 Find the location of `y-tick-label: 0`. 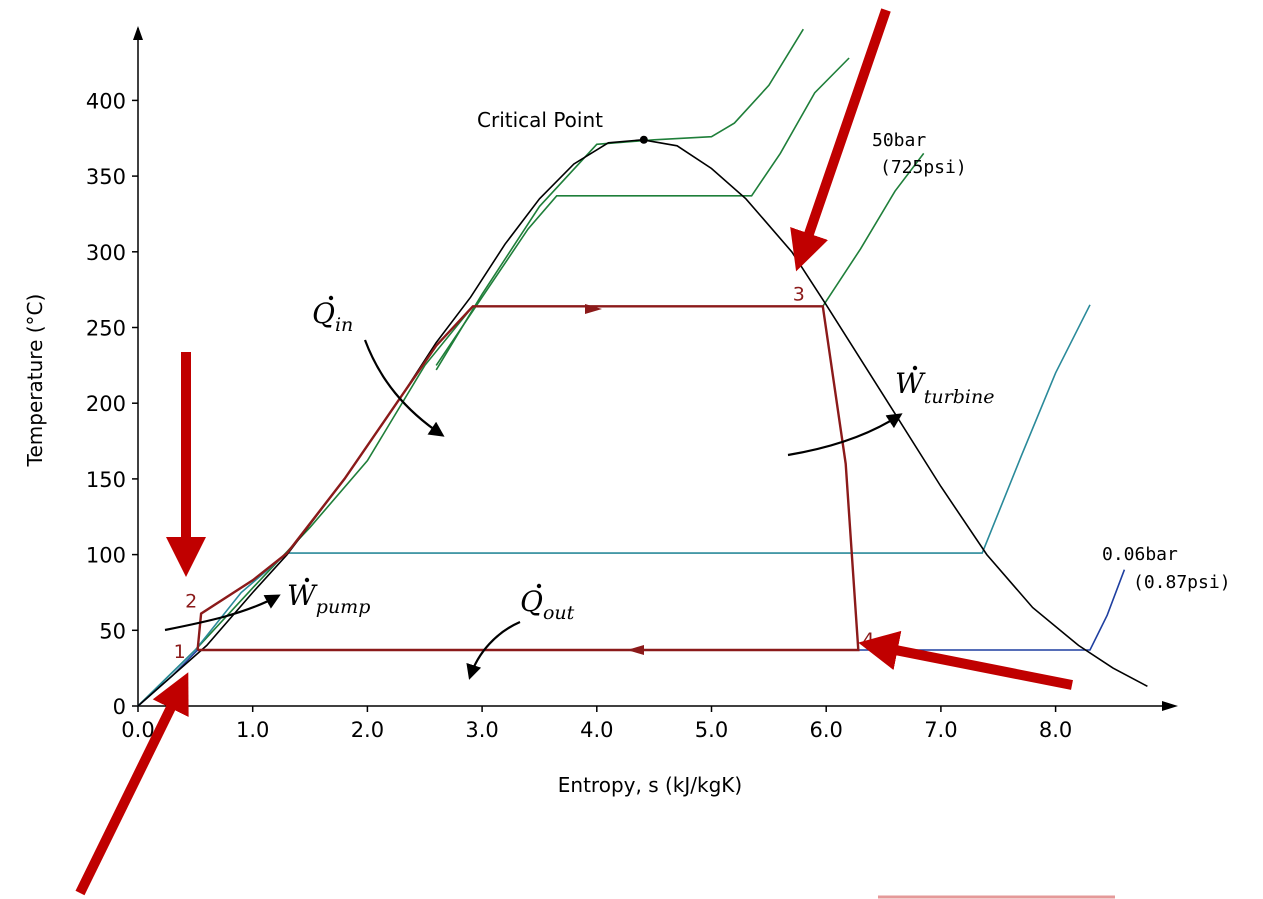

y-tick-label: 0 is located at coordinates (119, 707).